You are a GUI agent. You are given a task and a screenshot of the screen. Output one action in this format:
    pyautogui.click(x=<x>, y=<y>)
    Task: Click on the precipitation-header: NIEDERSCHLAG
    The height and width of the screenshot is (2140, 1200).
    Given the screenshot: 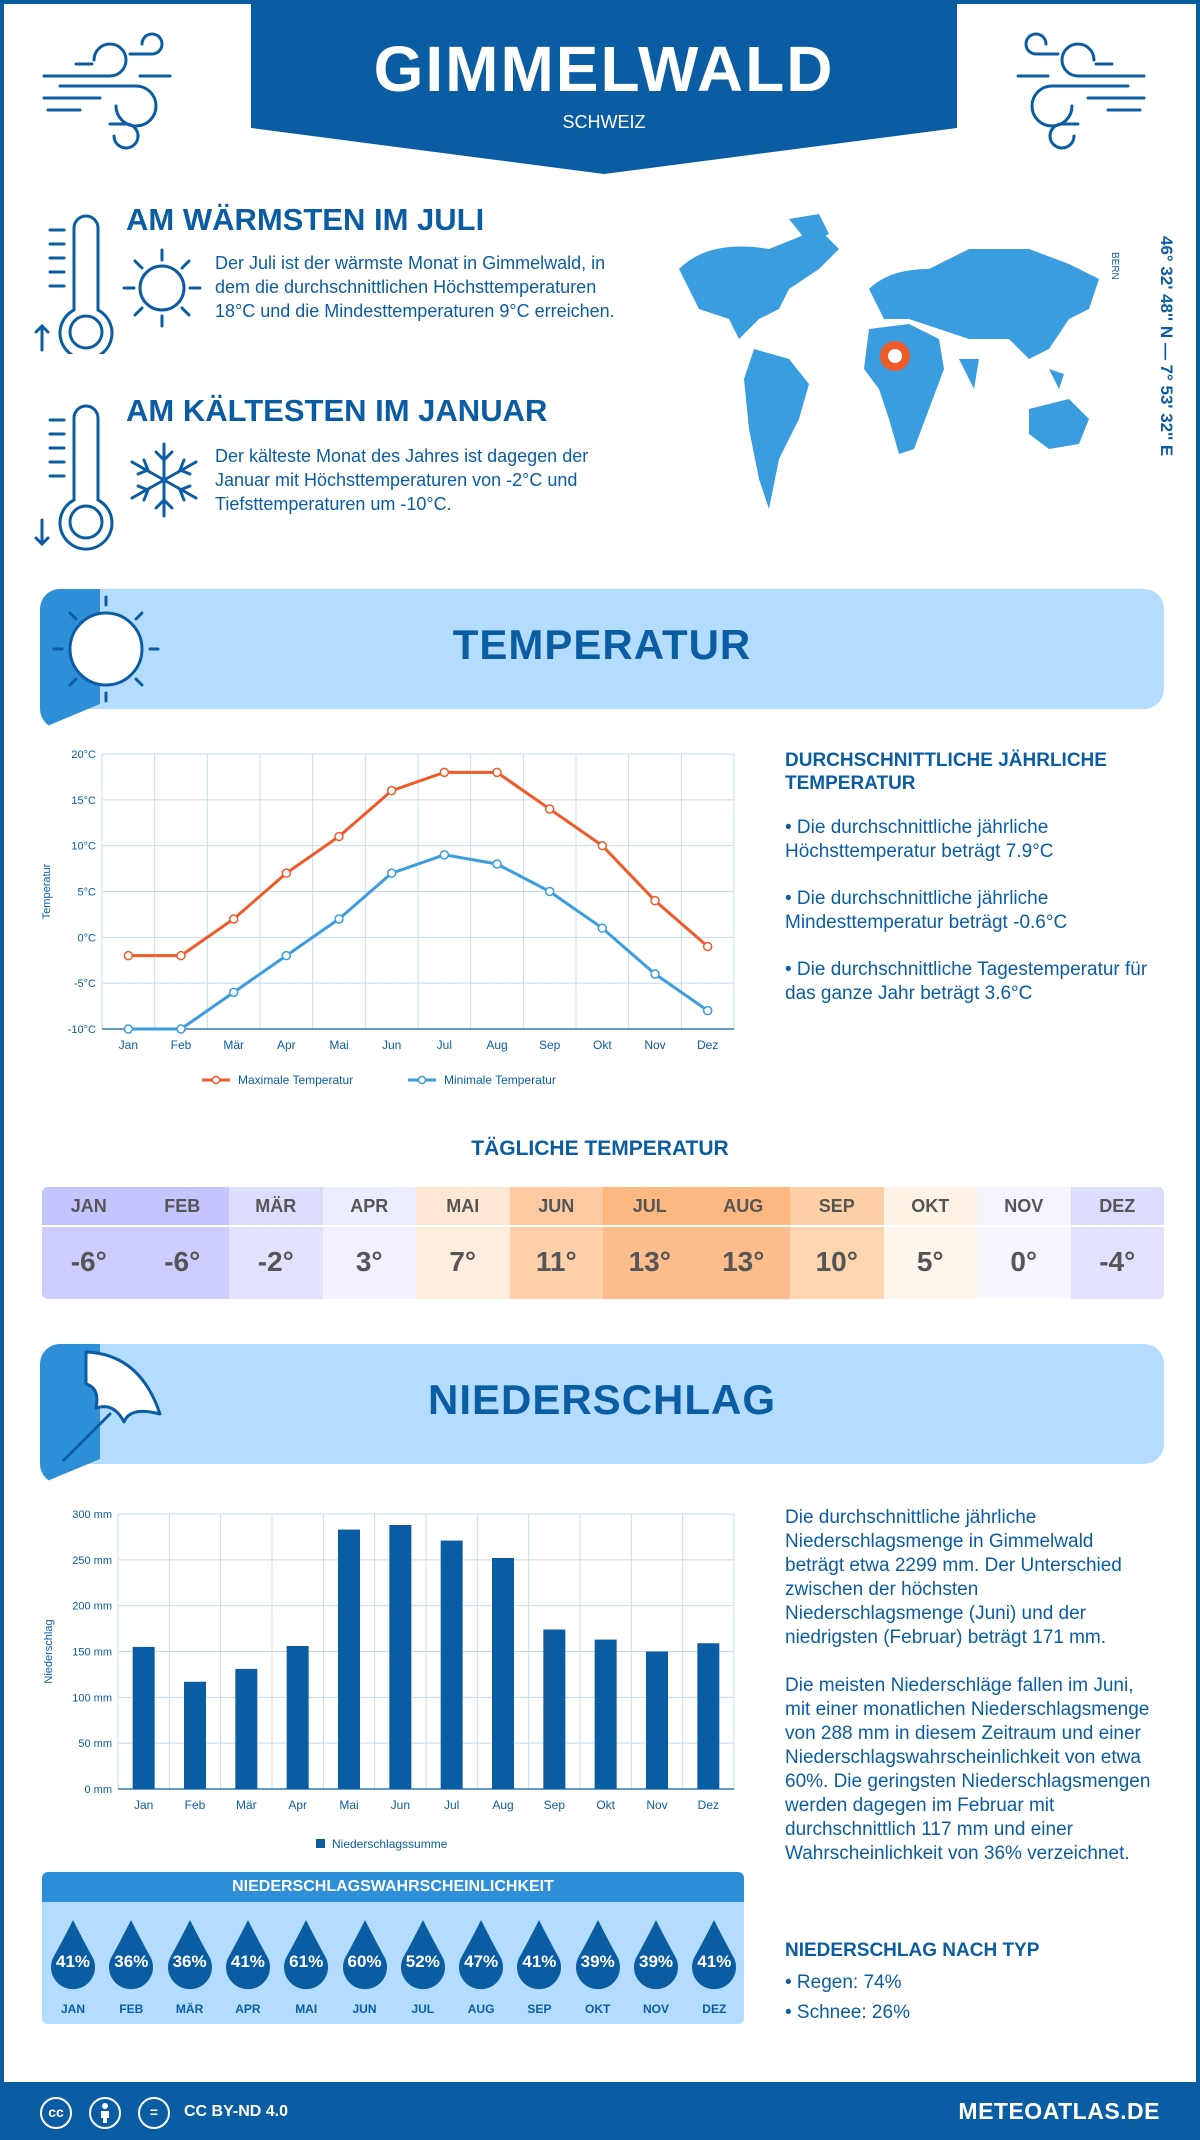 What is the action you would take?
    pyautogui.click(x=602, y=1414)
    